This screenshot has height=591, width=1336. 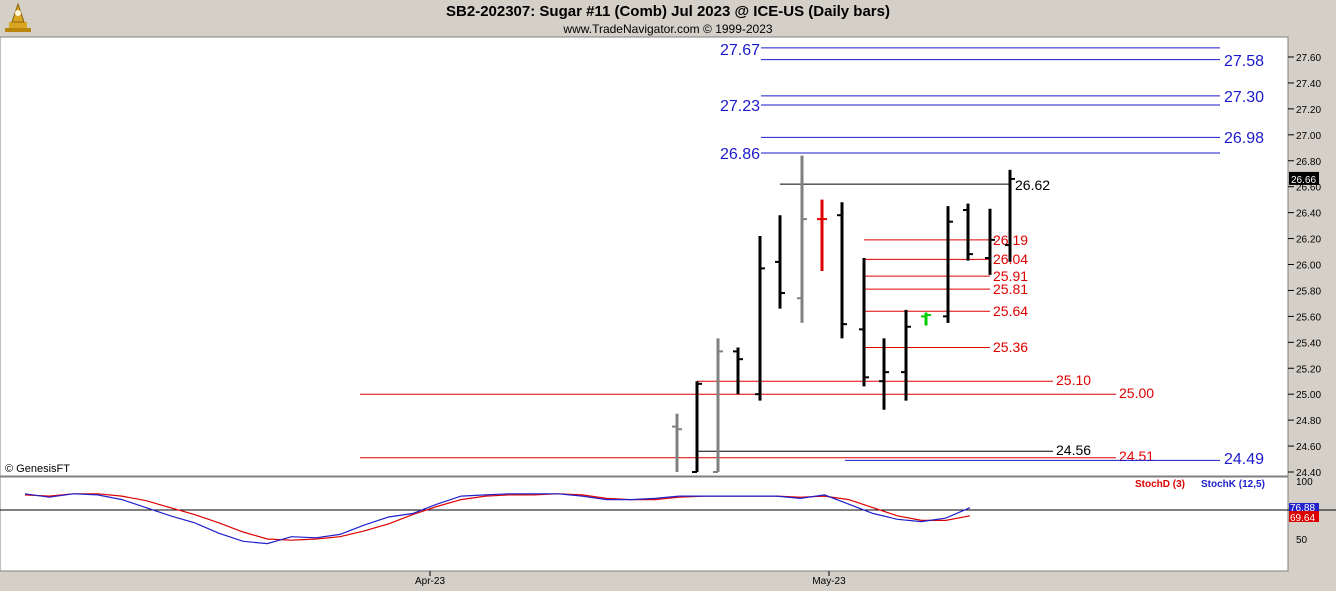 I want to click on level-label: 27.67, so click(x=740, y=50).